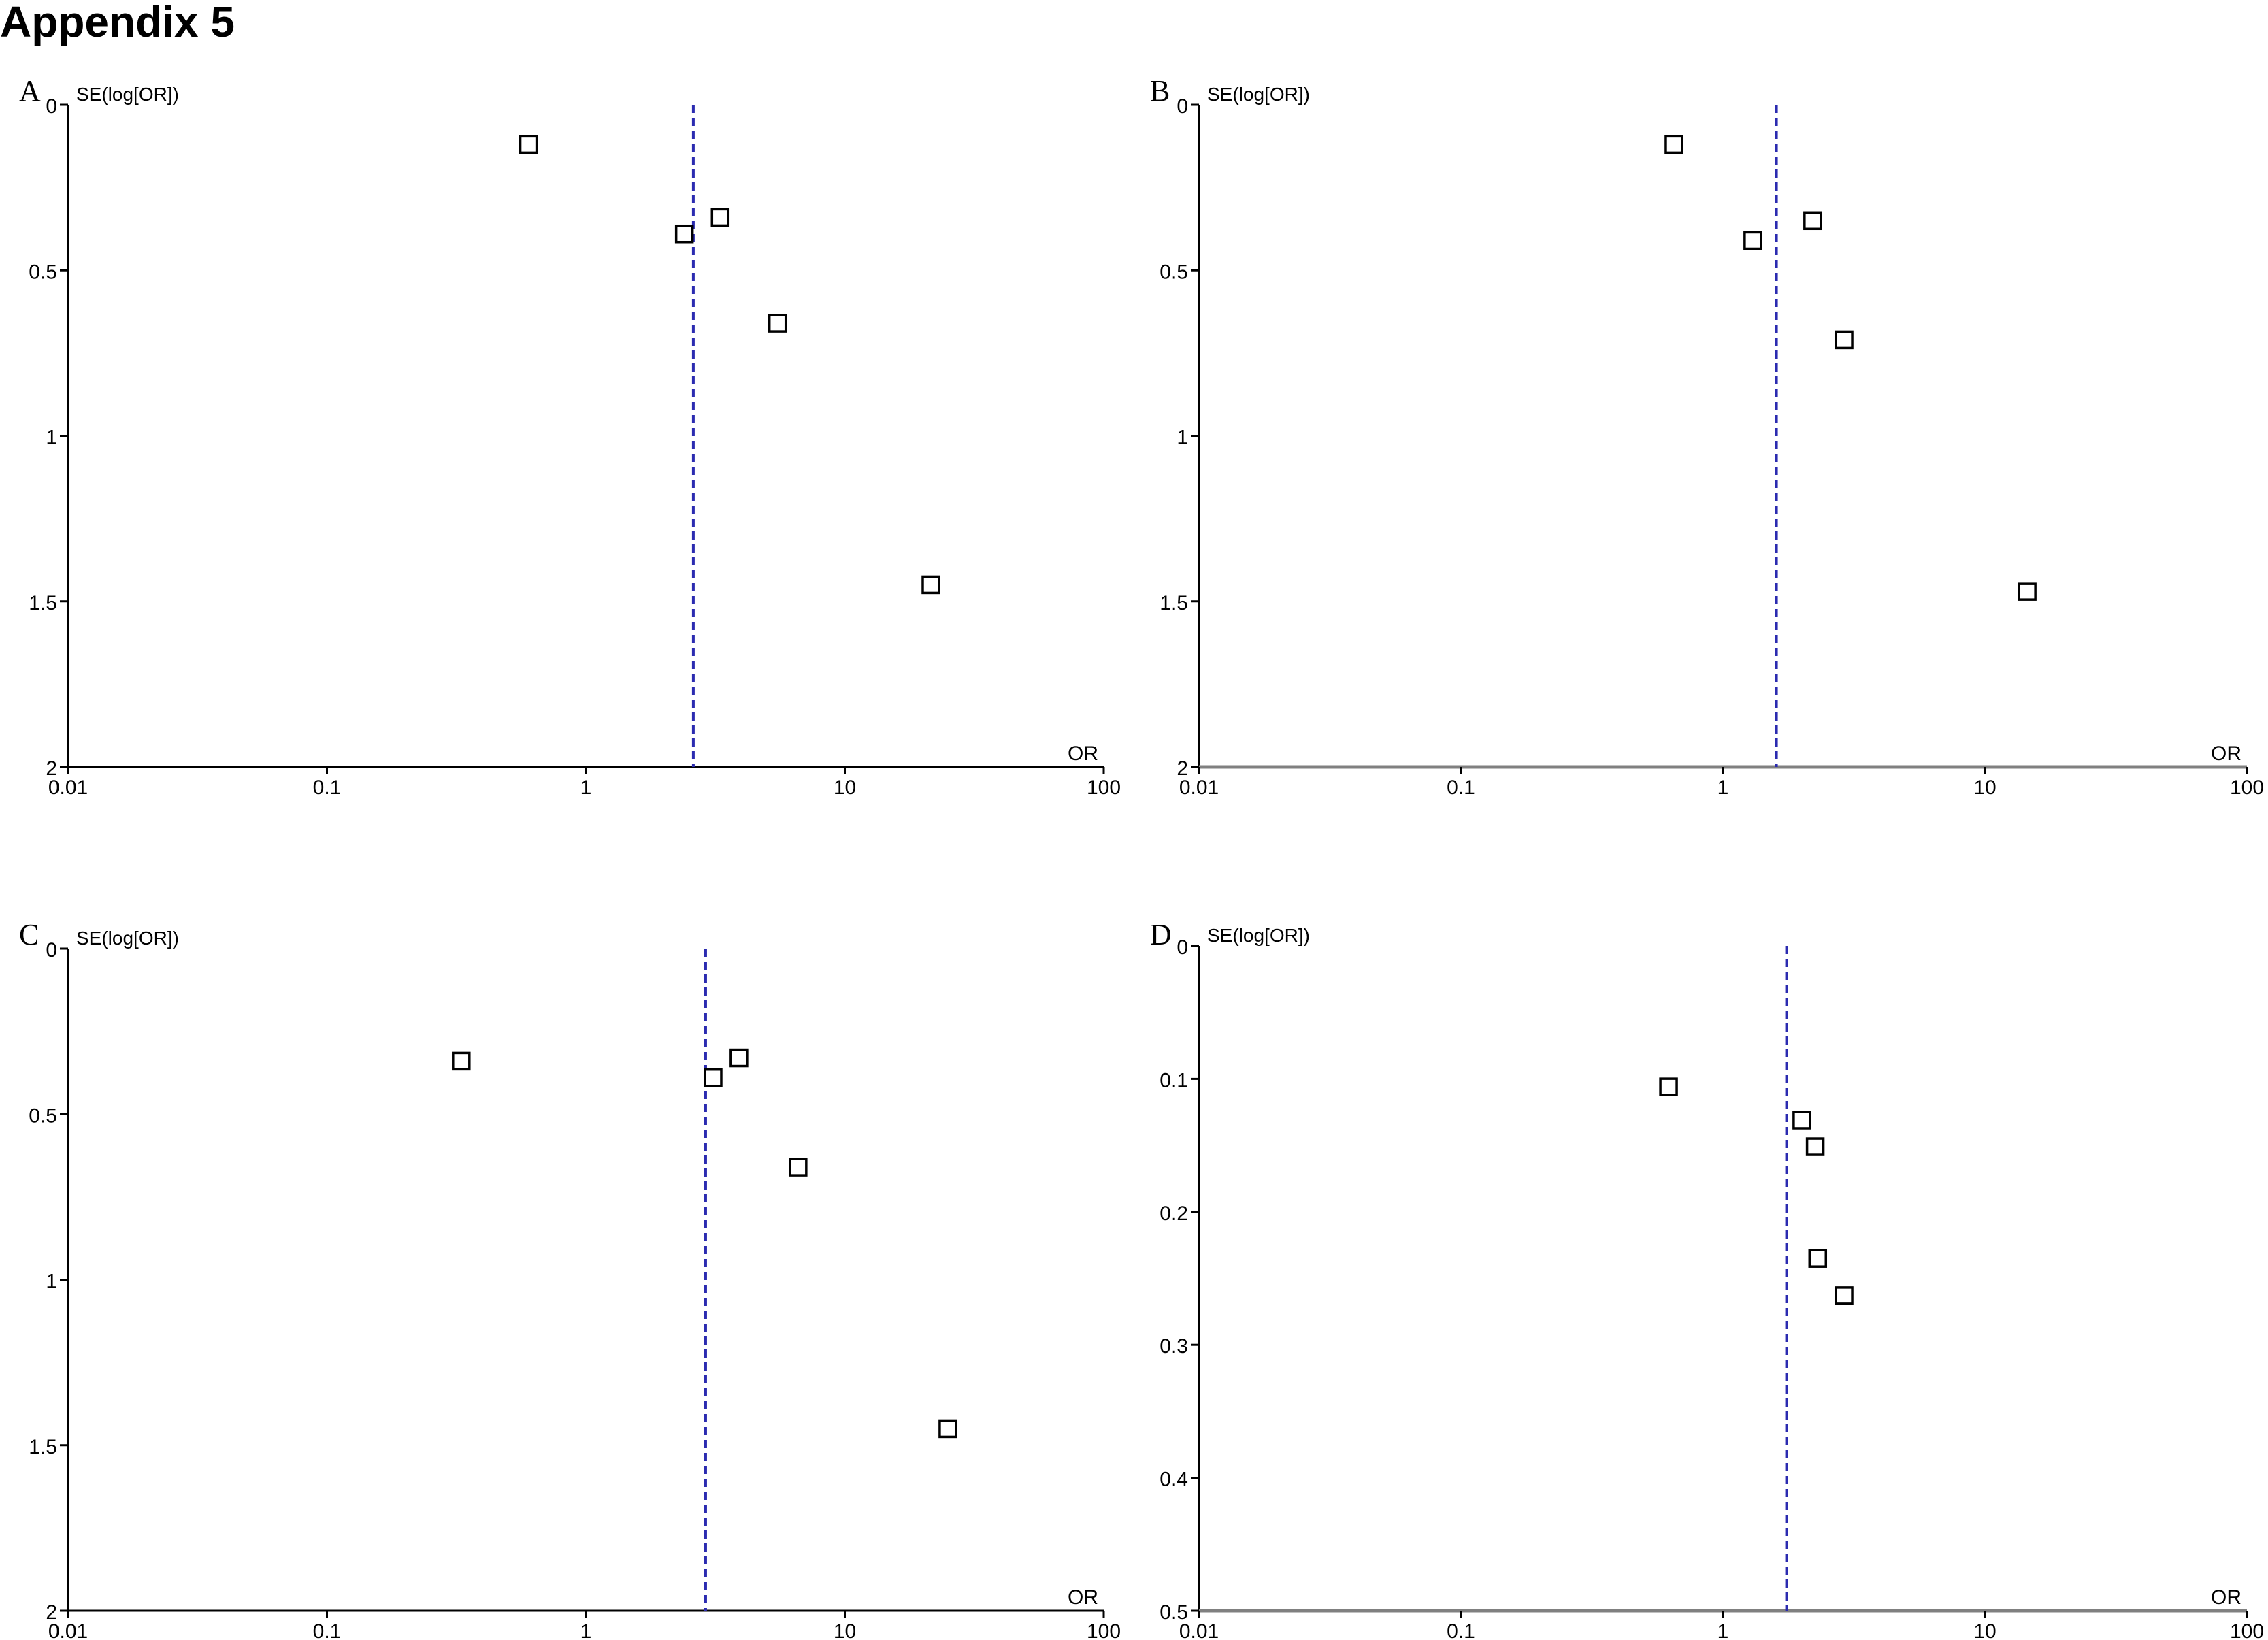 This screenshot has width=2268, height=1640. What do you see at coordinates (1174, 1346) in the screenshot?
I see `y-tick-label: 0.3` at bounding box center [1174, 1346].